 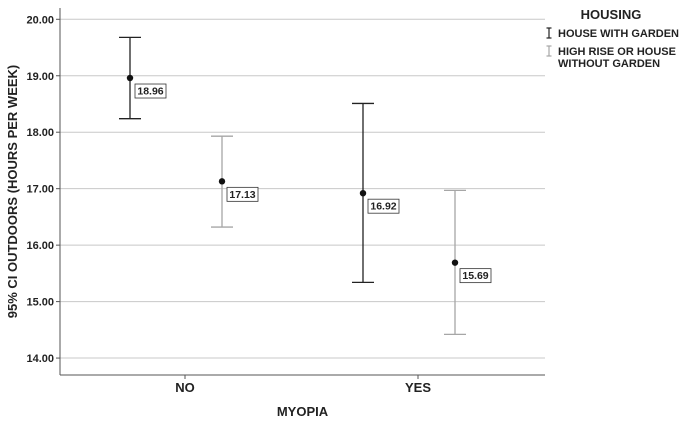 I want to click on y-tick-label: 20.00, so click(x=40, y=20).